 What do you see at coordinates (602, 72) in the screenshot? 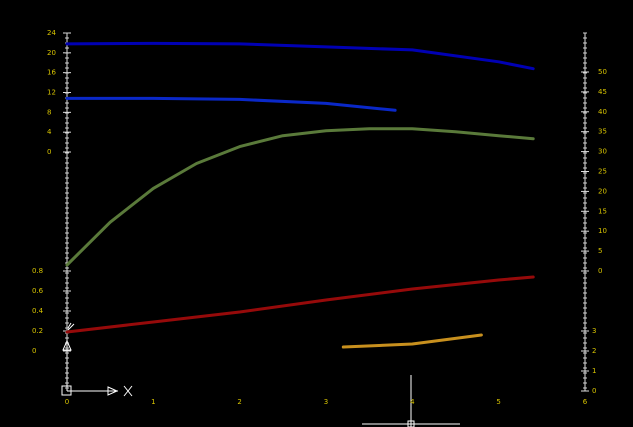
I see `y-tick-label: 50` at bounding box center [602, 72].